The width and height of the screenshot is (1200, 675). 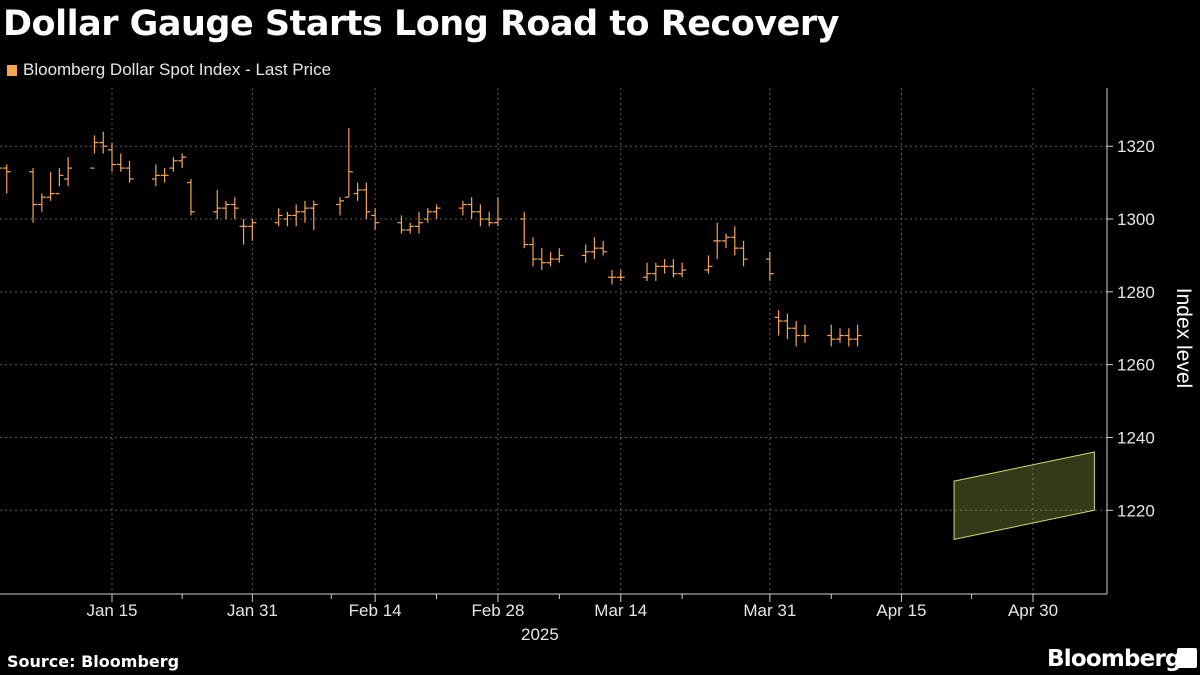 What do you see at coordinates (497, 610) in the screenshot?
I see `x-tick-label: Feb 28` at bounding box center [497, 610].